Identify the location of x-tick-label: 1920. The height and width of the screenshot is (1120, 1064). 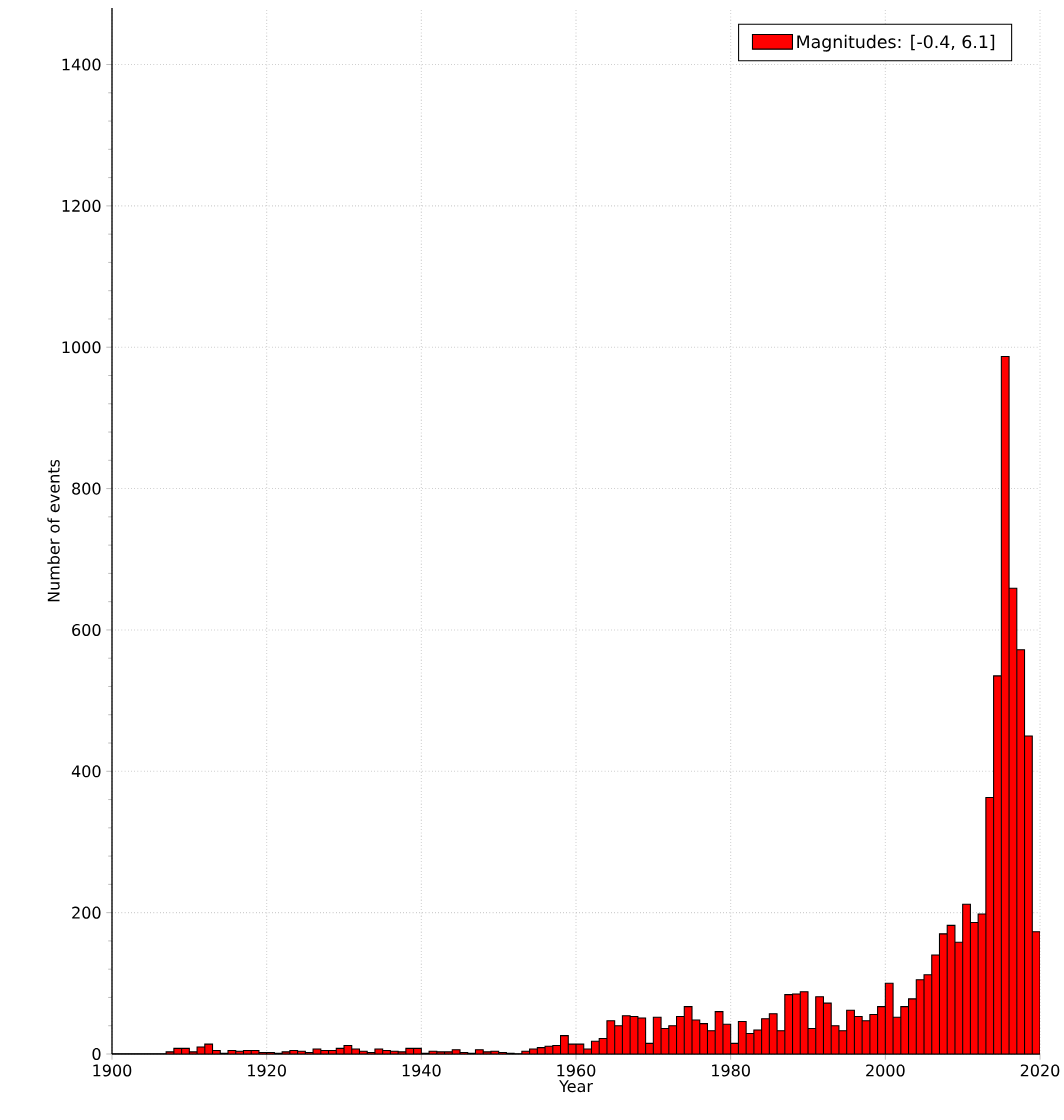
(267, 1070).